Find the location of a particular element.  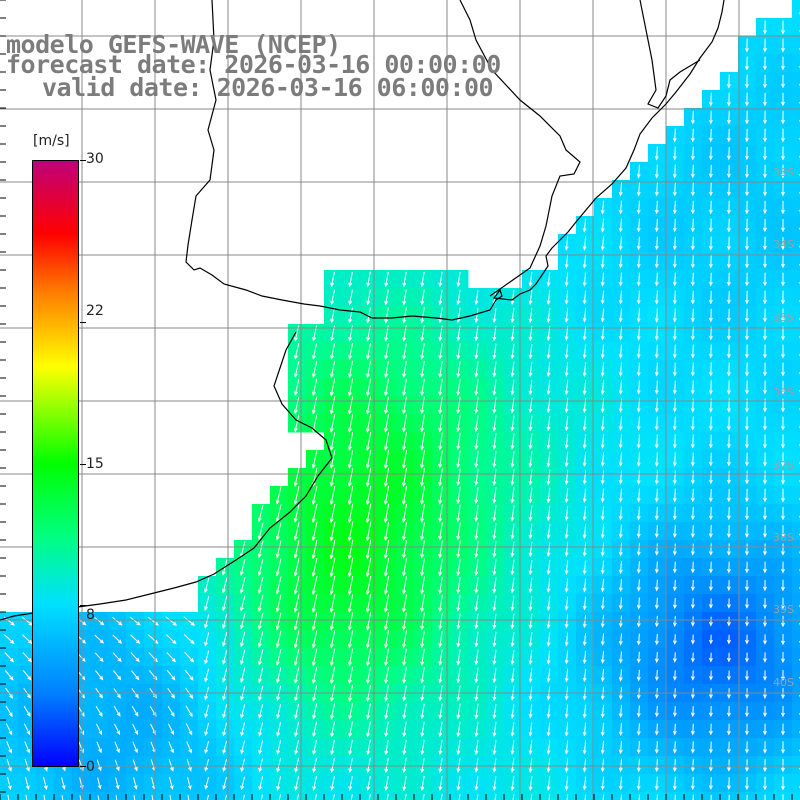

colorbar-tickmark is located at coordinates (83, 160).